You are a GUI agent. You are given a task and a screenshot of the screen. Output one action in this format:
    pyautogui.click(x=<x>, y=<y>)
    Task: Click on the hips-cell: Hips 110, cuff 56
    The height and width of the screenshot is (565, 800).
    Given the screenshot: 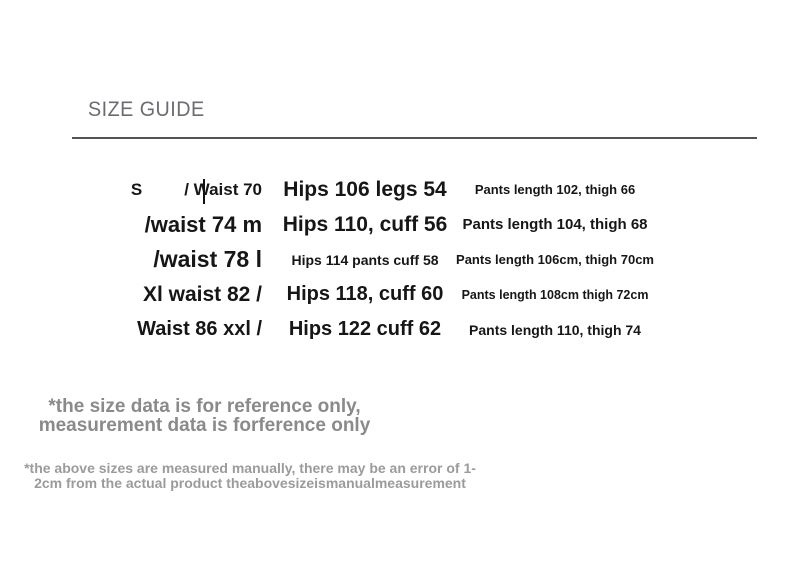 What is the action you would take?
    pyautogui.click(x=365, y=224)
    